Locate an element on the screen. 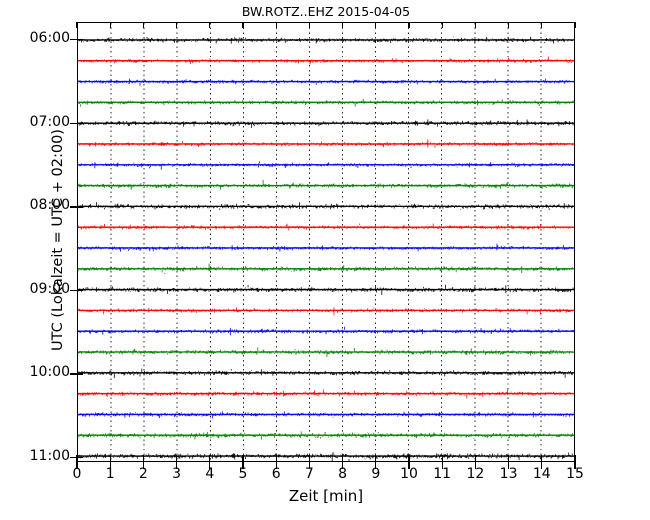 This screenshot has width=650, height=520. y-tick-label: 11:00 is located at coordinates (49, 456).